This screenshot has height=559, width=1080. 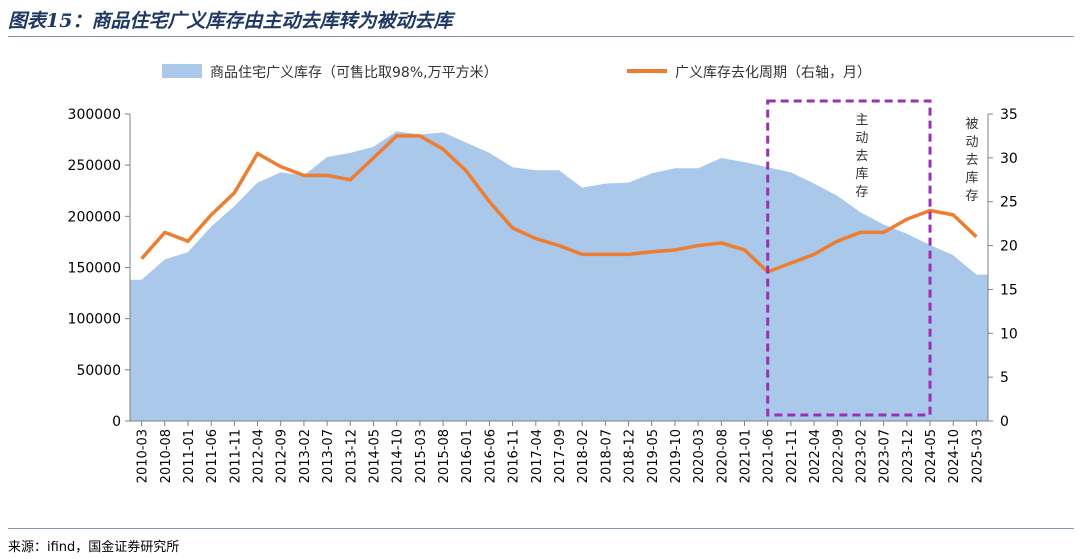 What do you see at coordinates (94, 320) in the screenshot?
I see `left-axis-tick-label: 100000` at bounding box center [94, 320].